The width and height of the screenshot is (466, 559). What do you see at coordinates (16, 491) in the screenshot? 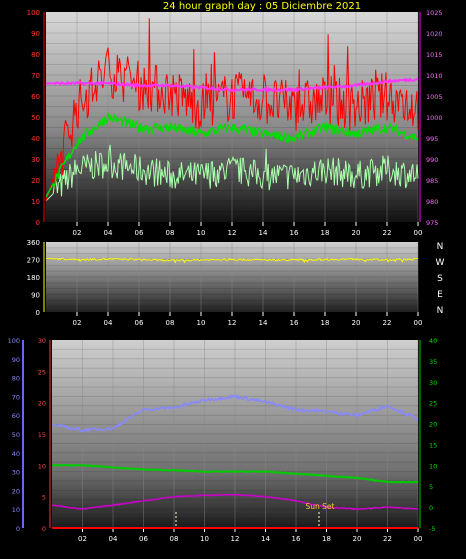
I see `y-tick-label: 20` at bounding box center [16, 491].